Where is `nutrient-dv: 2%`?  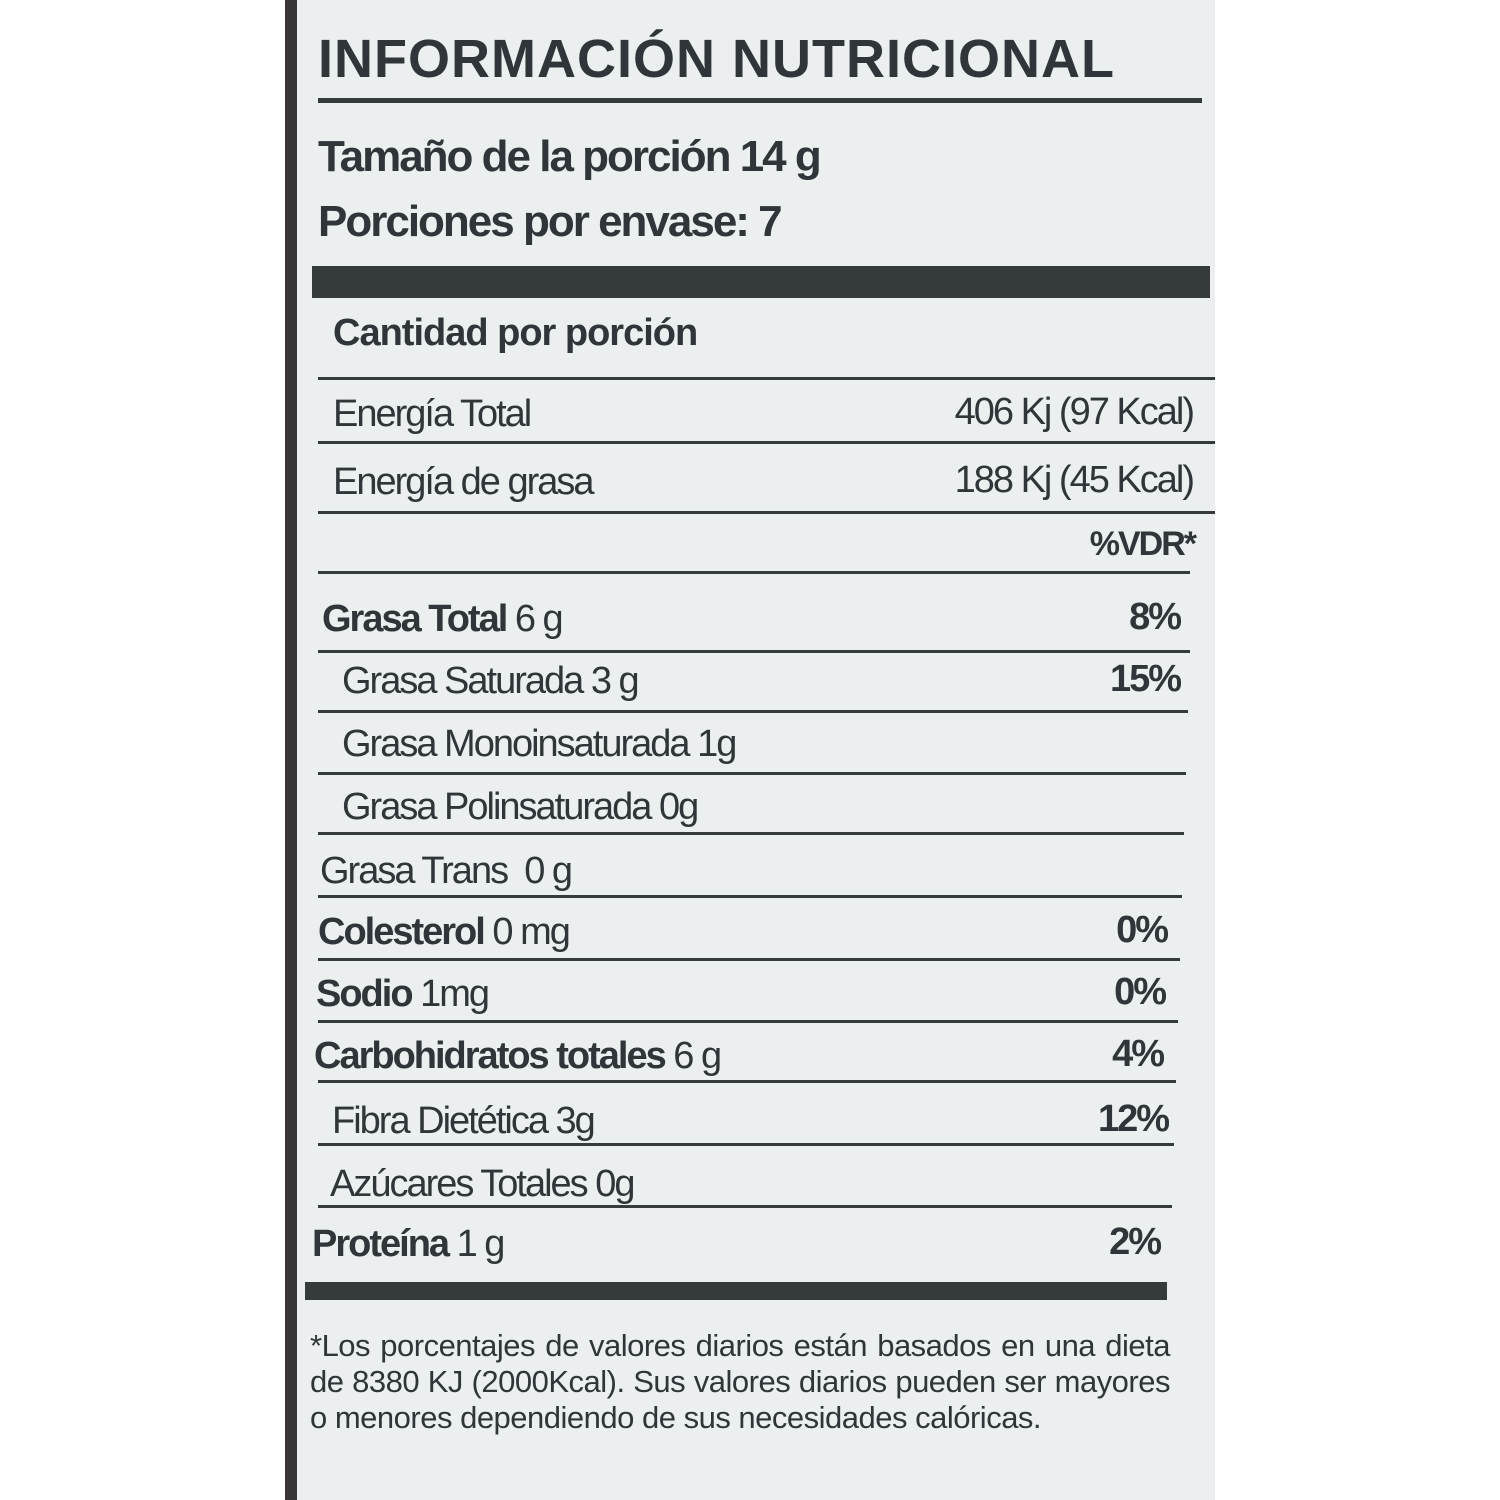
nutrient-dv: 2% is located at coordinates (1135, 1242).